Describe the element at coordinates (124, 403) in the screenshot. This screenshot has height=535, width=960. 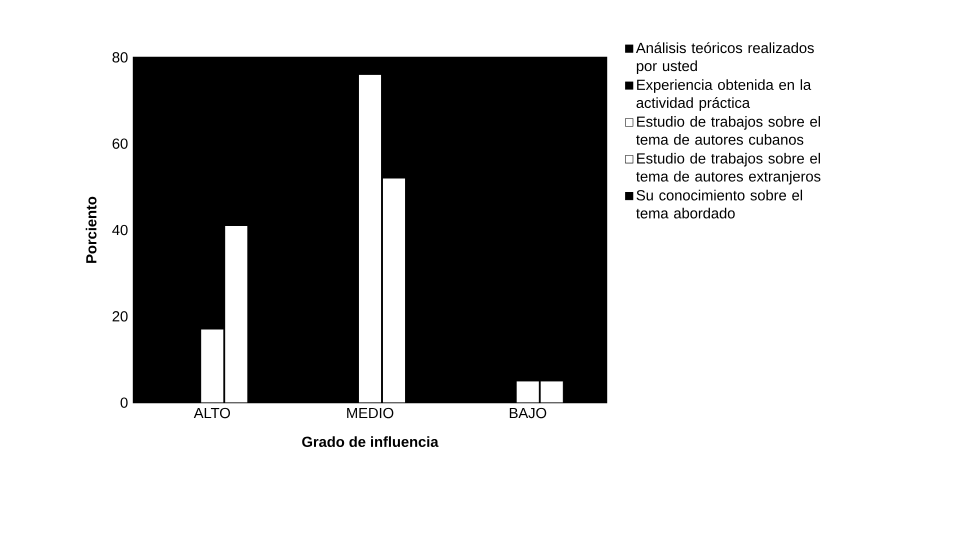
I see `y-tick-label: 0` at that location.